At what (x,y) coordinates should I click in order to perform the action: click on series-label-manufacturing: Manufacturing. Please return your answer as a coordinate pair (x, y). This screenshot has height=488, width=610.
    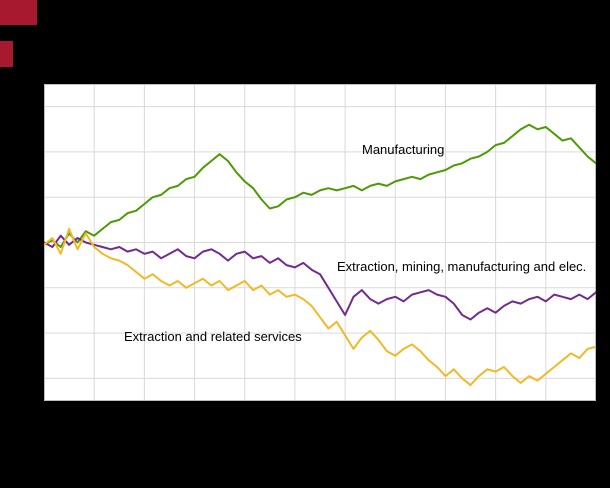
    Looking at the image, I should click on (403, 149).